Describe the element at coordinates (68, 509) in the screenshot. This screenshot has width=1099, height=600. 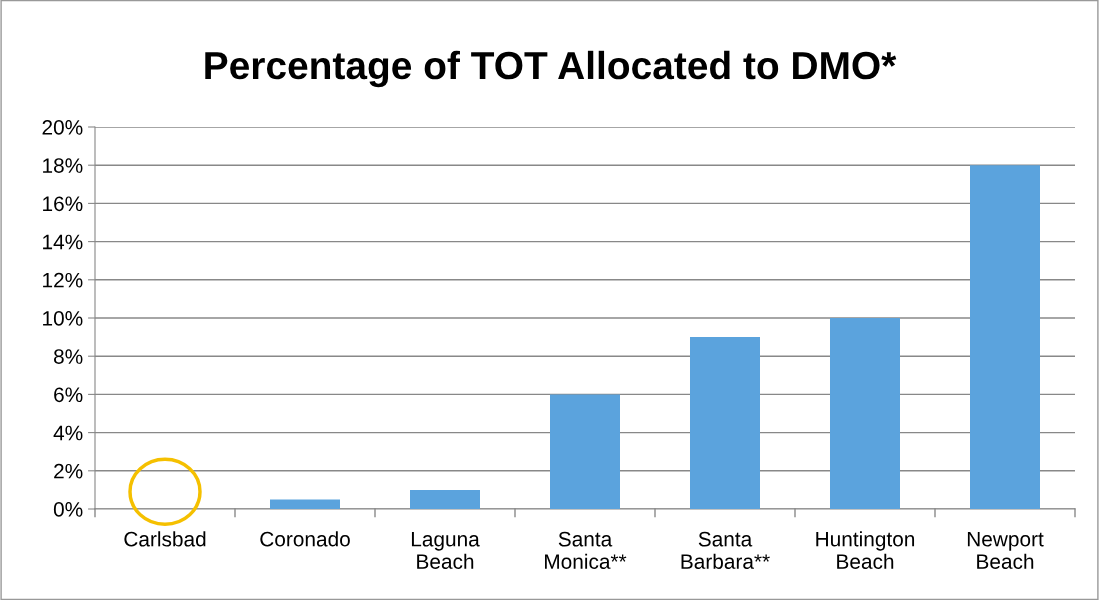
I see `y-tick-label: 0%` at that location.